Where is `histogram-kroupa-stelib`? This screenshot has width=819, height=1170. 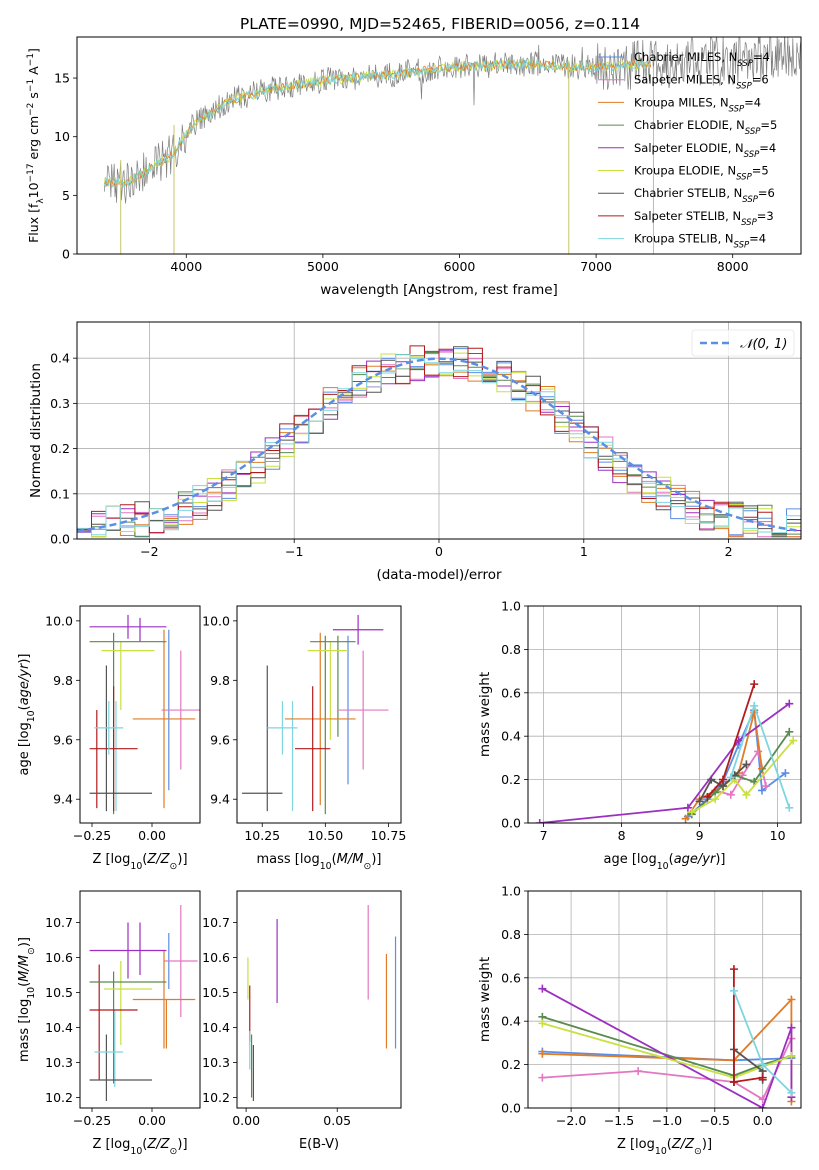
histogram-kroupa-stelib is located at coordinates (439, 445).